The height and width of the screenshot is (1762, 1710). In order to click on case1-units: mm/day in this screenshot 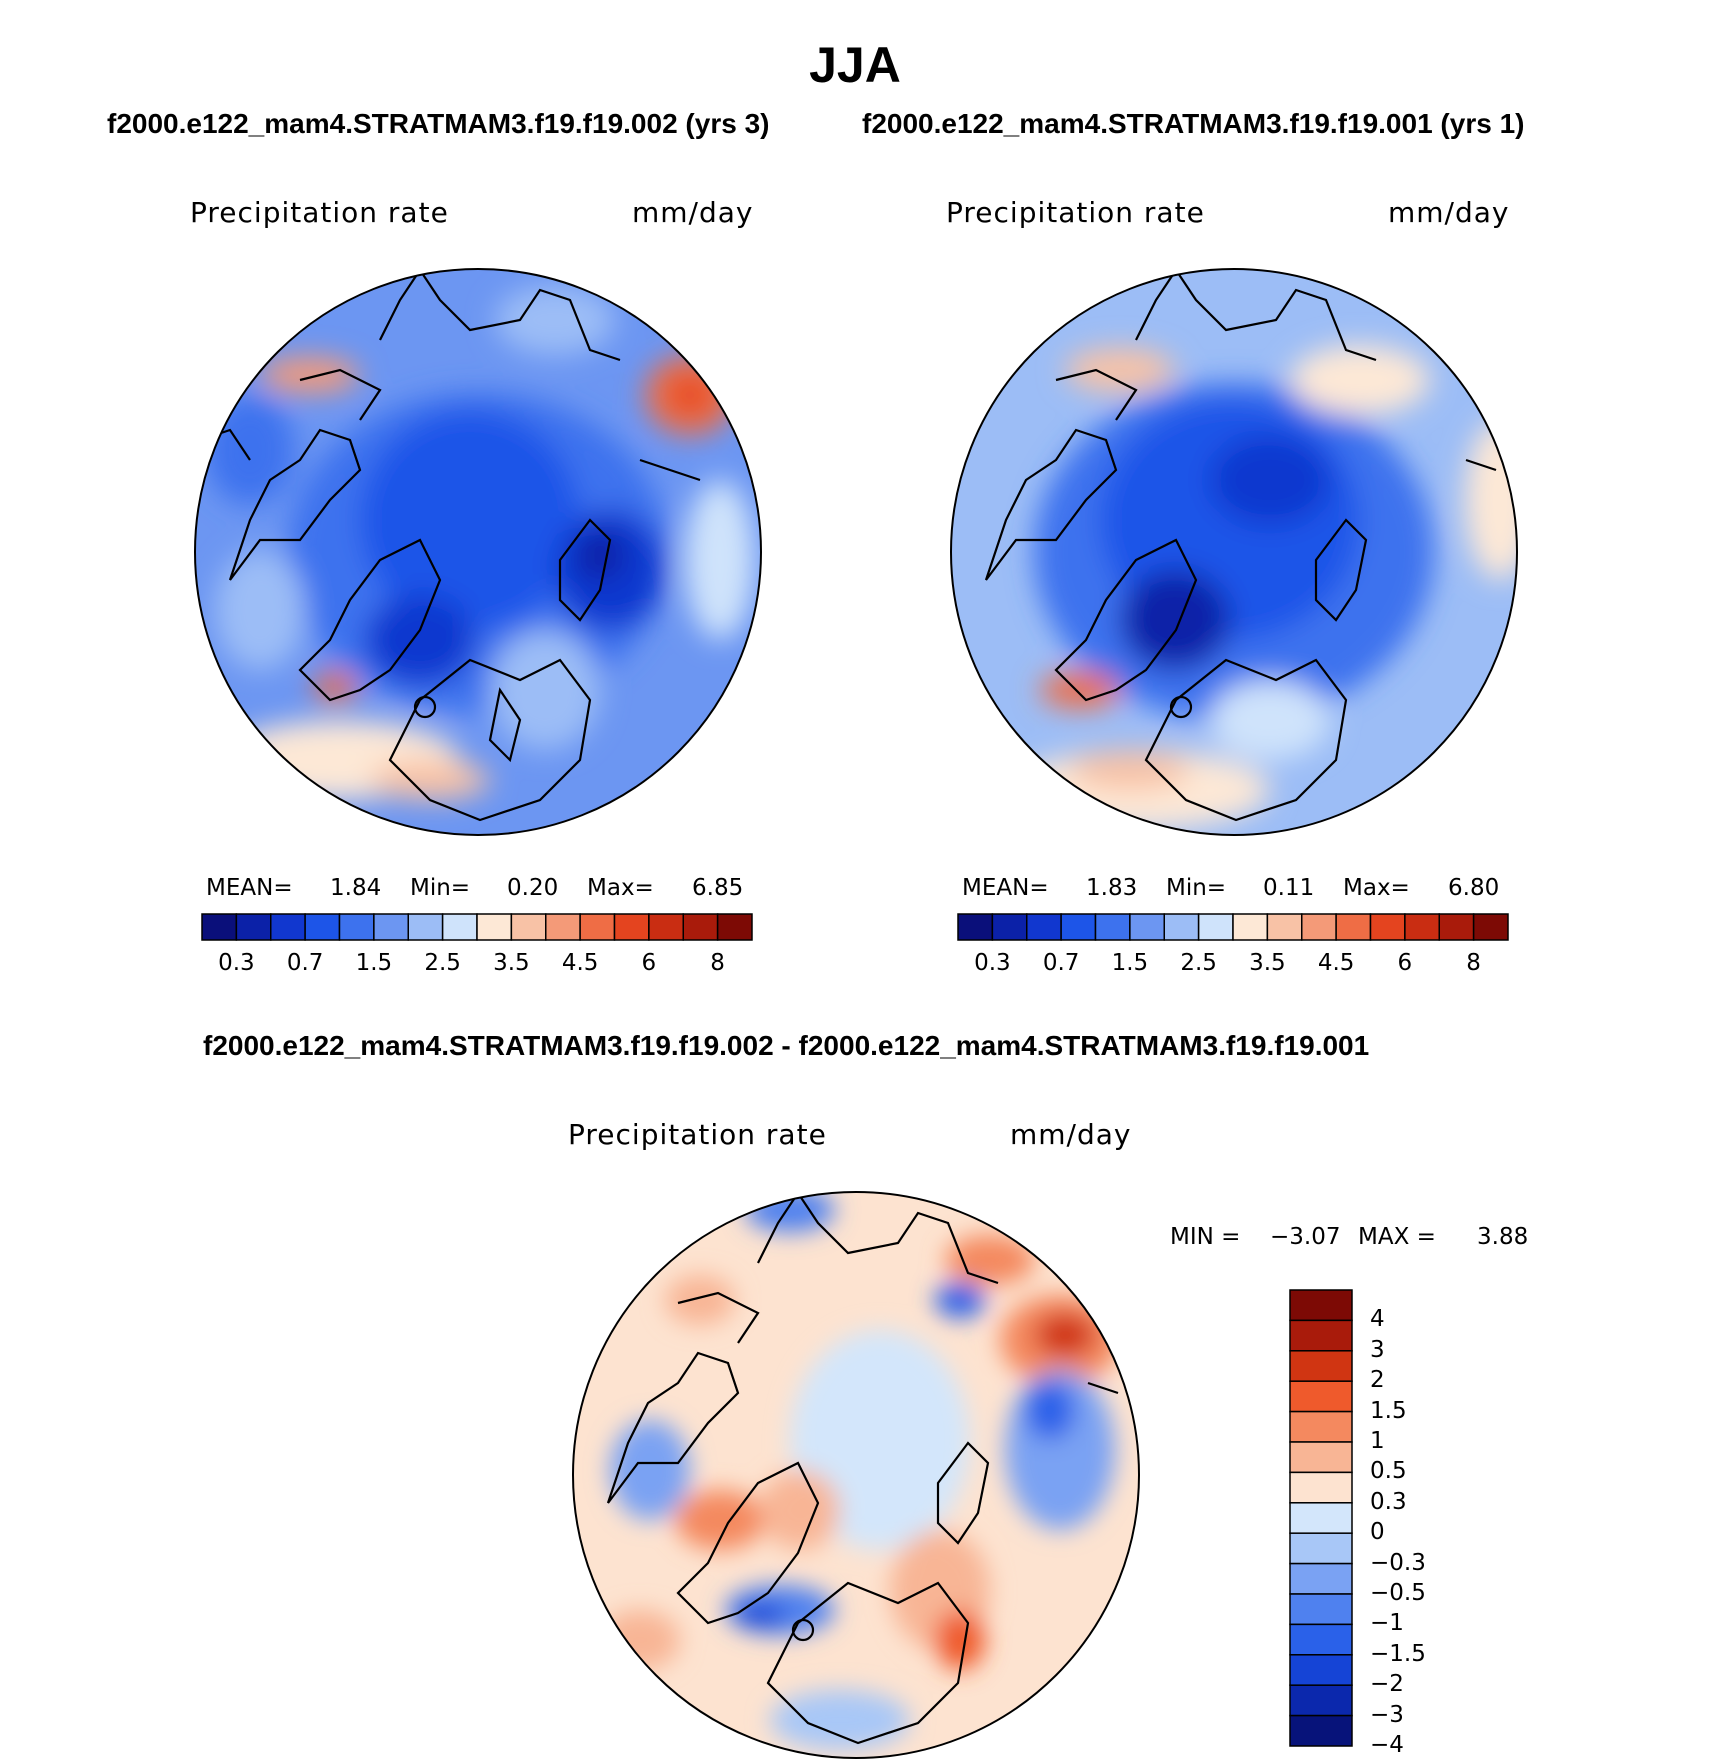, I will do `click(693, 212)`.